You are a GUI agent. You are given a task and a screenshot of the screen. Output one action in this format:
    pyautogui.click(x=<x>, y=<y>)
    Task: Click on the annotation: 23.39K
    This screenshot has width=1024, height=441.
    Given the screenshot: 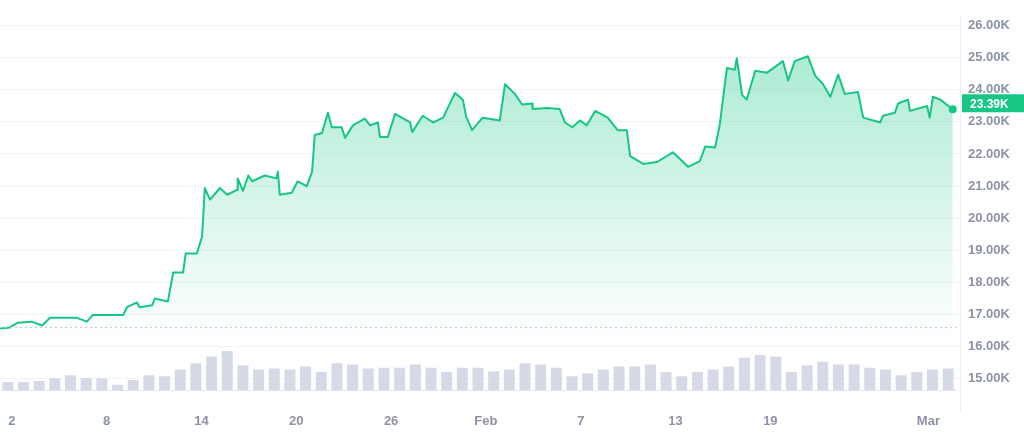 What is the action you would take?
    pyautogui.click(x=990, y=103)
    